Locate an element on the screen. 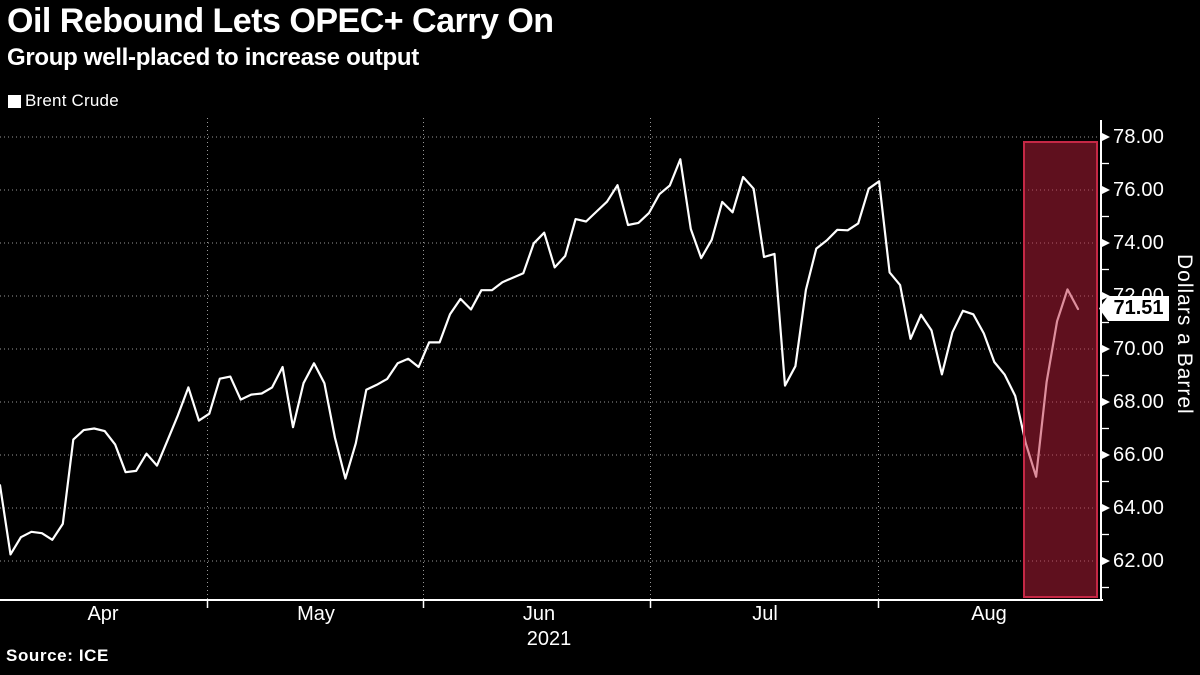  legend-swatch-icon is located at coordinates (14, 101).